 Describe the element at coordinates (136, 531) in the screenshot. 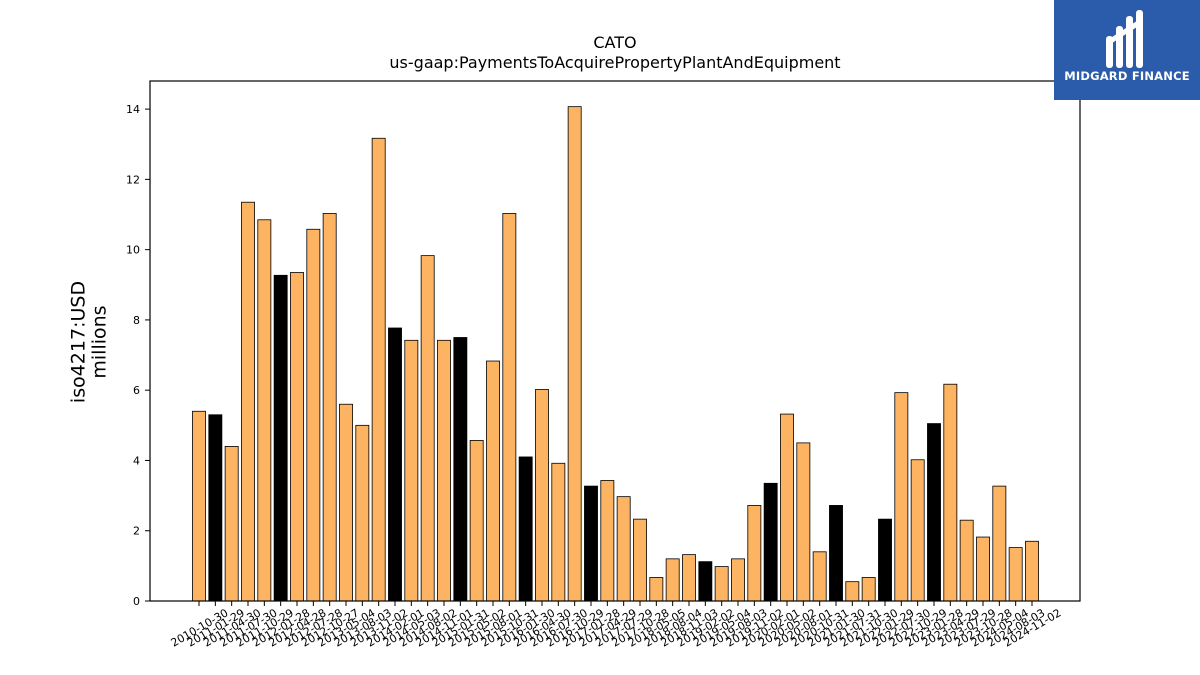

I see `y-tick-label: 2` at that location.